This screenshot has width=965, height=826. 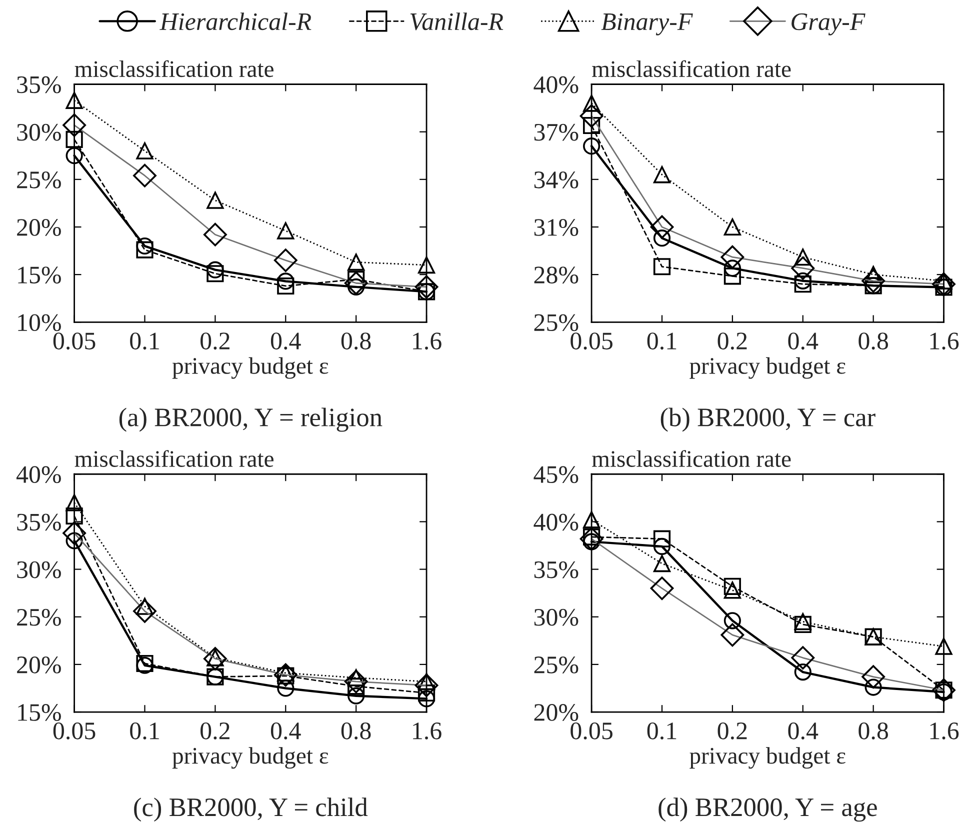 I want to click on text: (b) BR2000, Y = car, so click(x=768, y=420).